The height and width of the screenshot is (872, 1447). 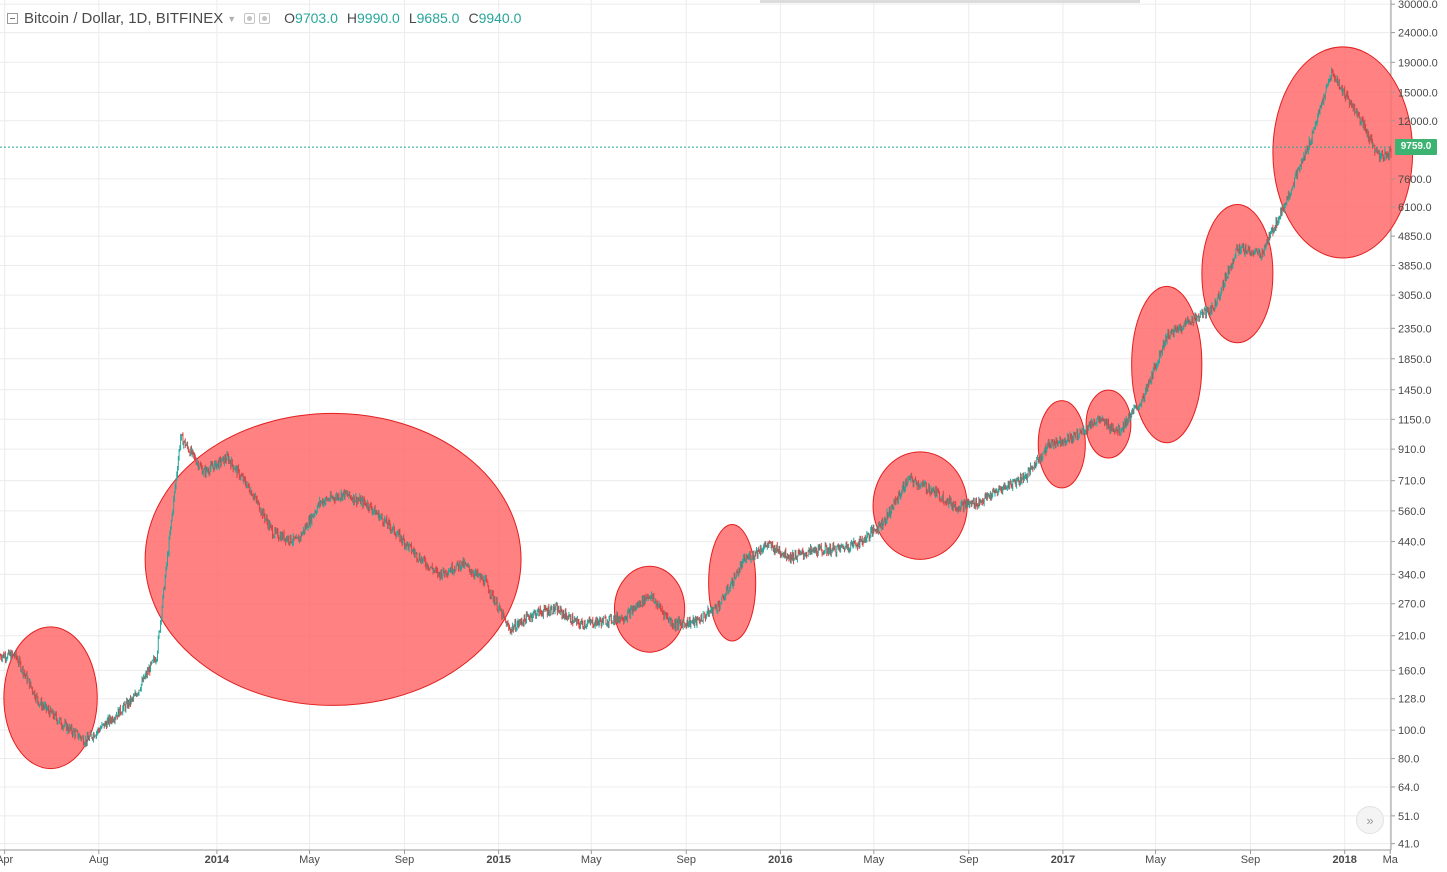 What do you see at coordinates (1414, 420) in the screenshot?
I see `y-tick-label: 1150.0` at bounding box center [1414, 420].